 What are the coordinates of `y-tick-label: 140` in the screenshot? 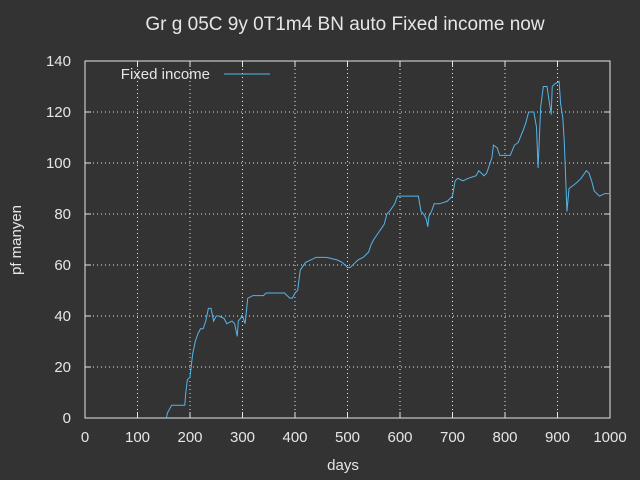 It's located at (58, 61).